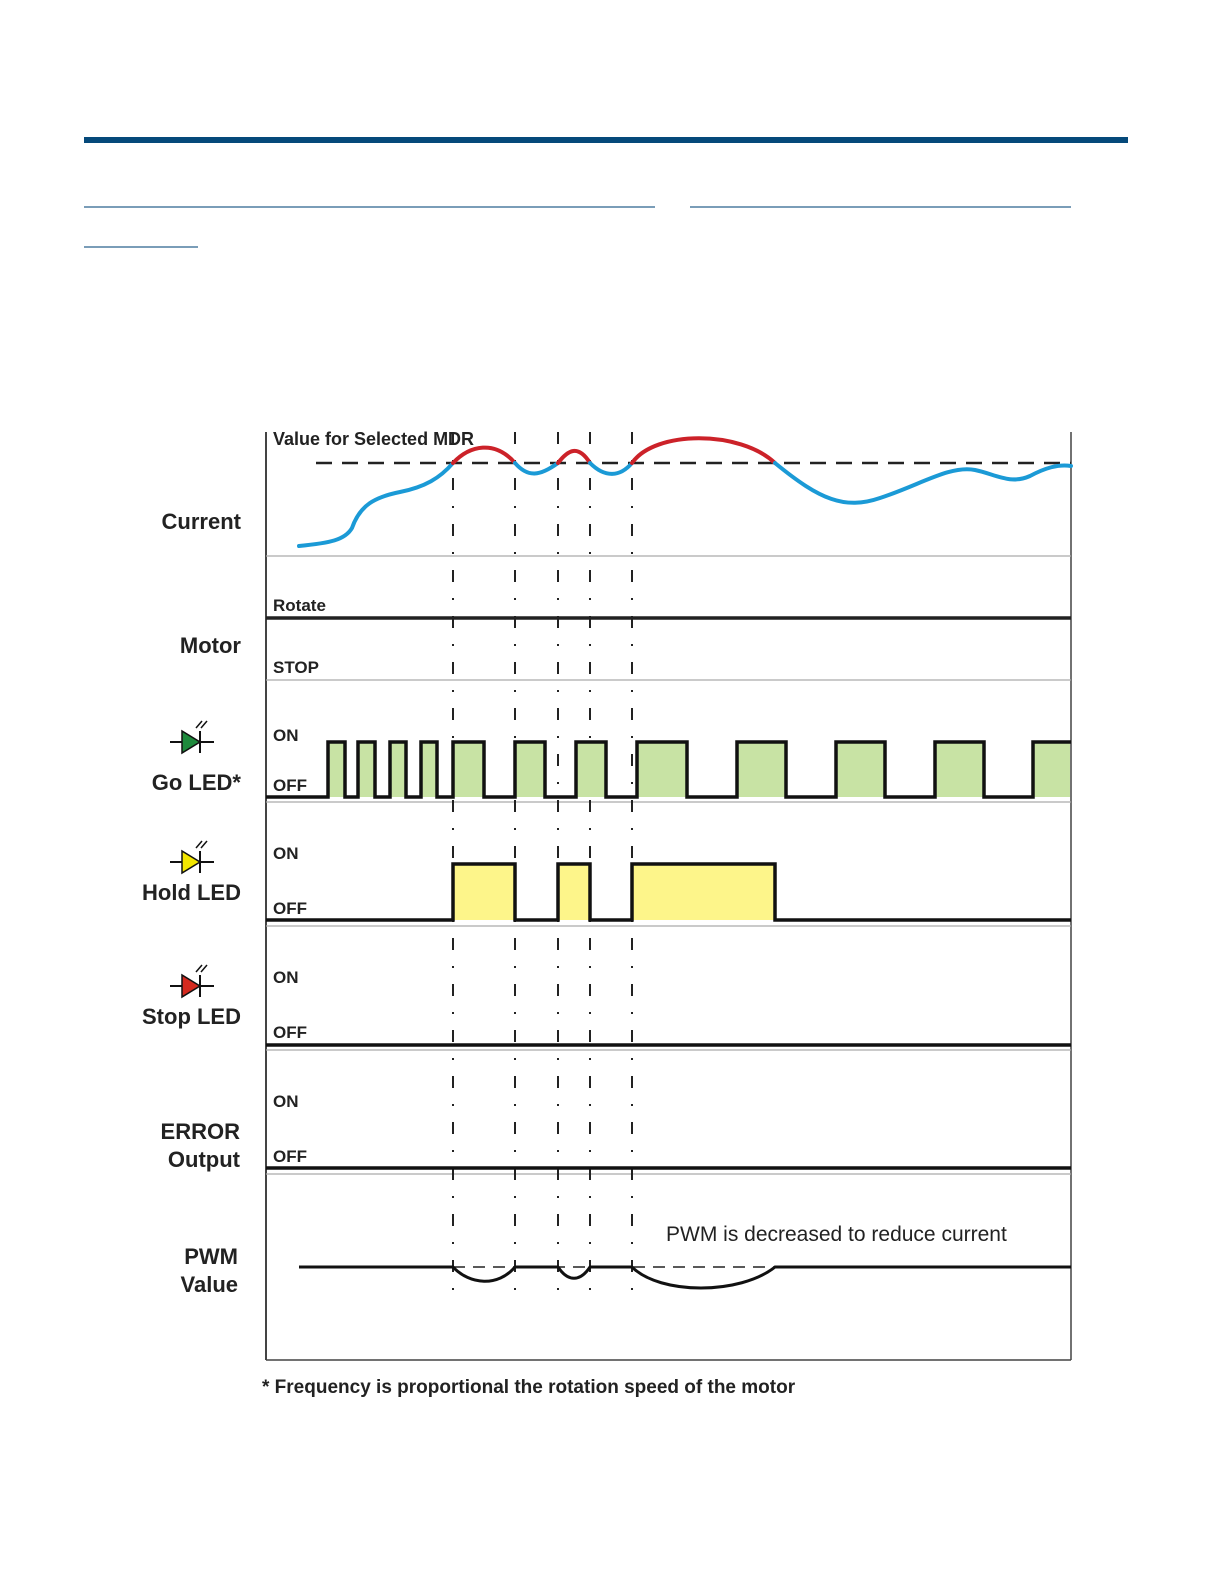 The image size is (1224, 1584). Describe the element at coordinates (202, 521) in the screenshot. I see `row-label-current: Current` at that location.